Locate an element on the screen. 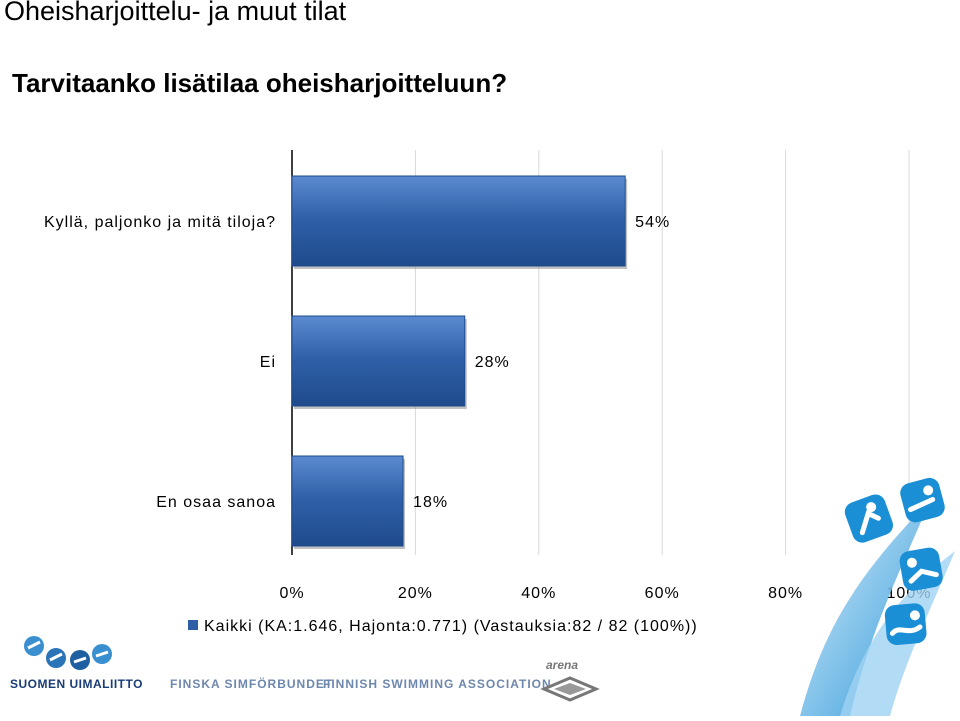 This screenshot has height=721, width=960. org-name-english: FINNISH SWIMMING ASSOCIATION is located at coordinates (437, 684).